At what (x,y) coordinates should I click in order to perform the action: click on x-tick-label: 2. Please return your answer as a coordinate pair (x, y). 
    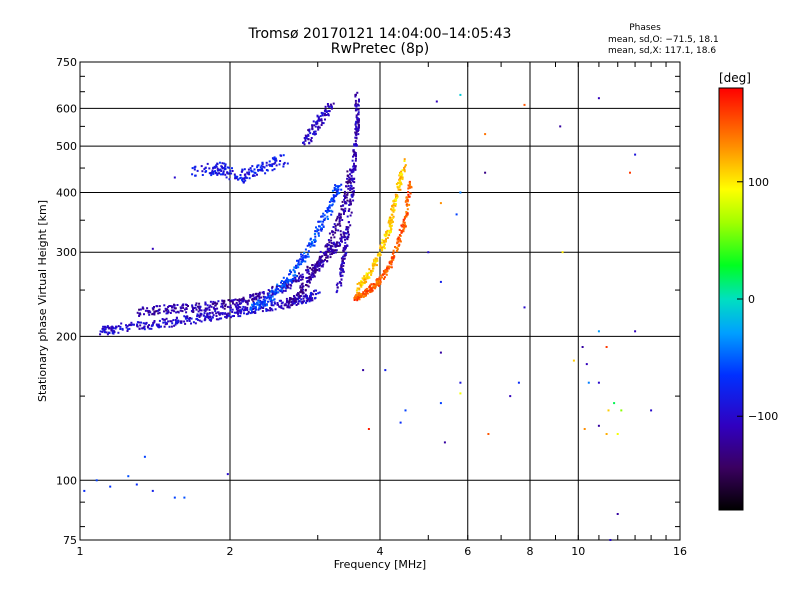
    Looking at the image, I should click on (230, 551).